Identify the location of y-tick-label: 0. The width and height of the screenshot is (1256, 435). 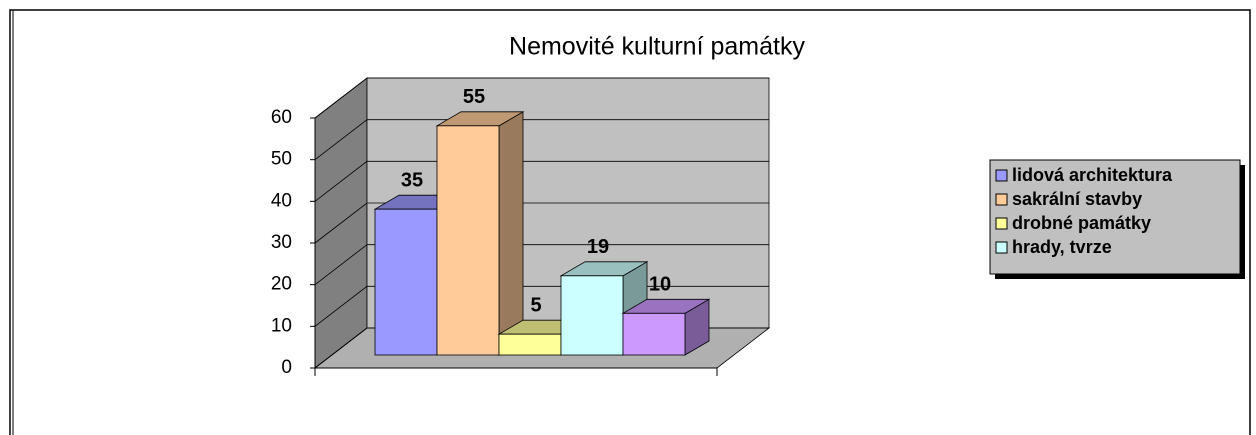
(286, 367).